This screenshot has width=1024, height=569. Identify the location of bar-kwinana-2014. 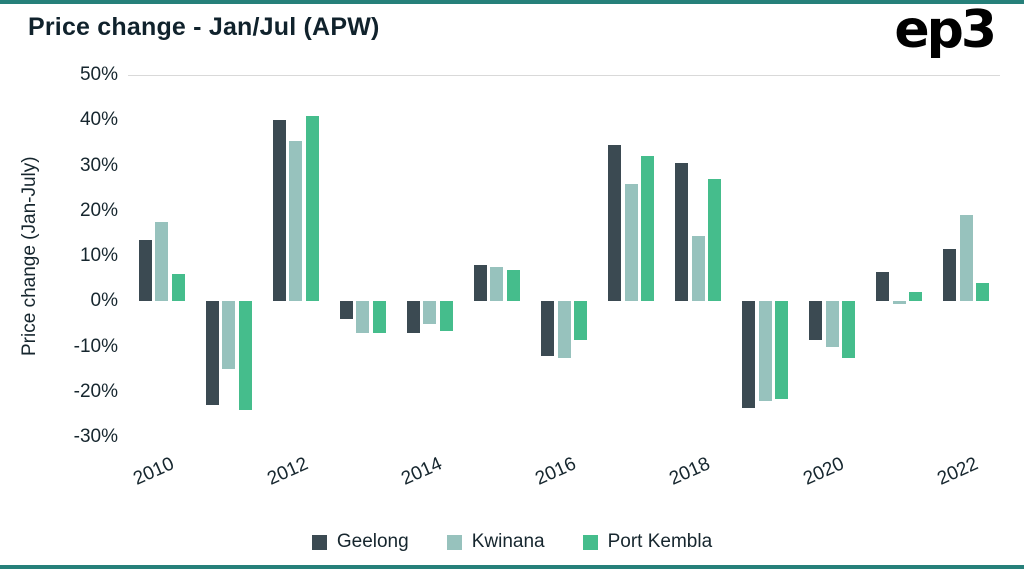
(430, 312).